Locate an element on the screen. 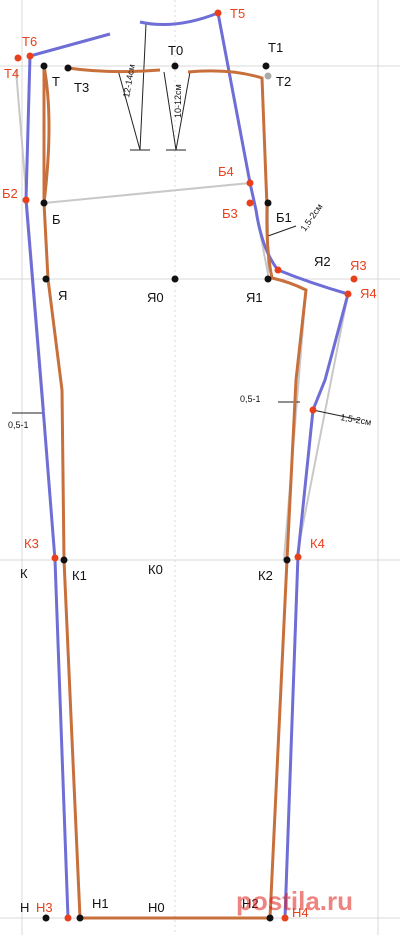 This screenshot has width=400, height=935. point-b2 is located at coordinates (26, 200).